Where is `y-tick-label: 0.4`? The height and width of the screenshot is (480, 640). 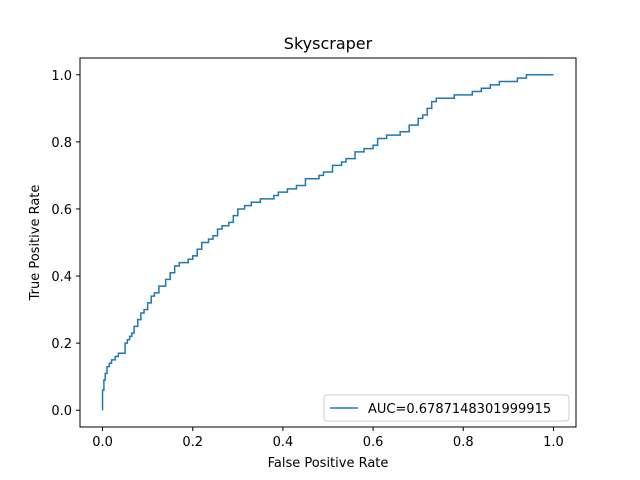 y-tick-label: 0.4 is located at coordinates (61, 277).